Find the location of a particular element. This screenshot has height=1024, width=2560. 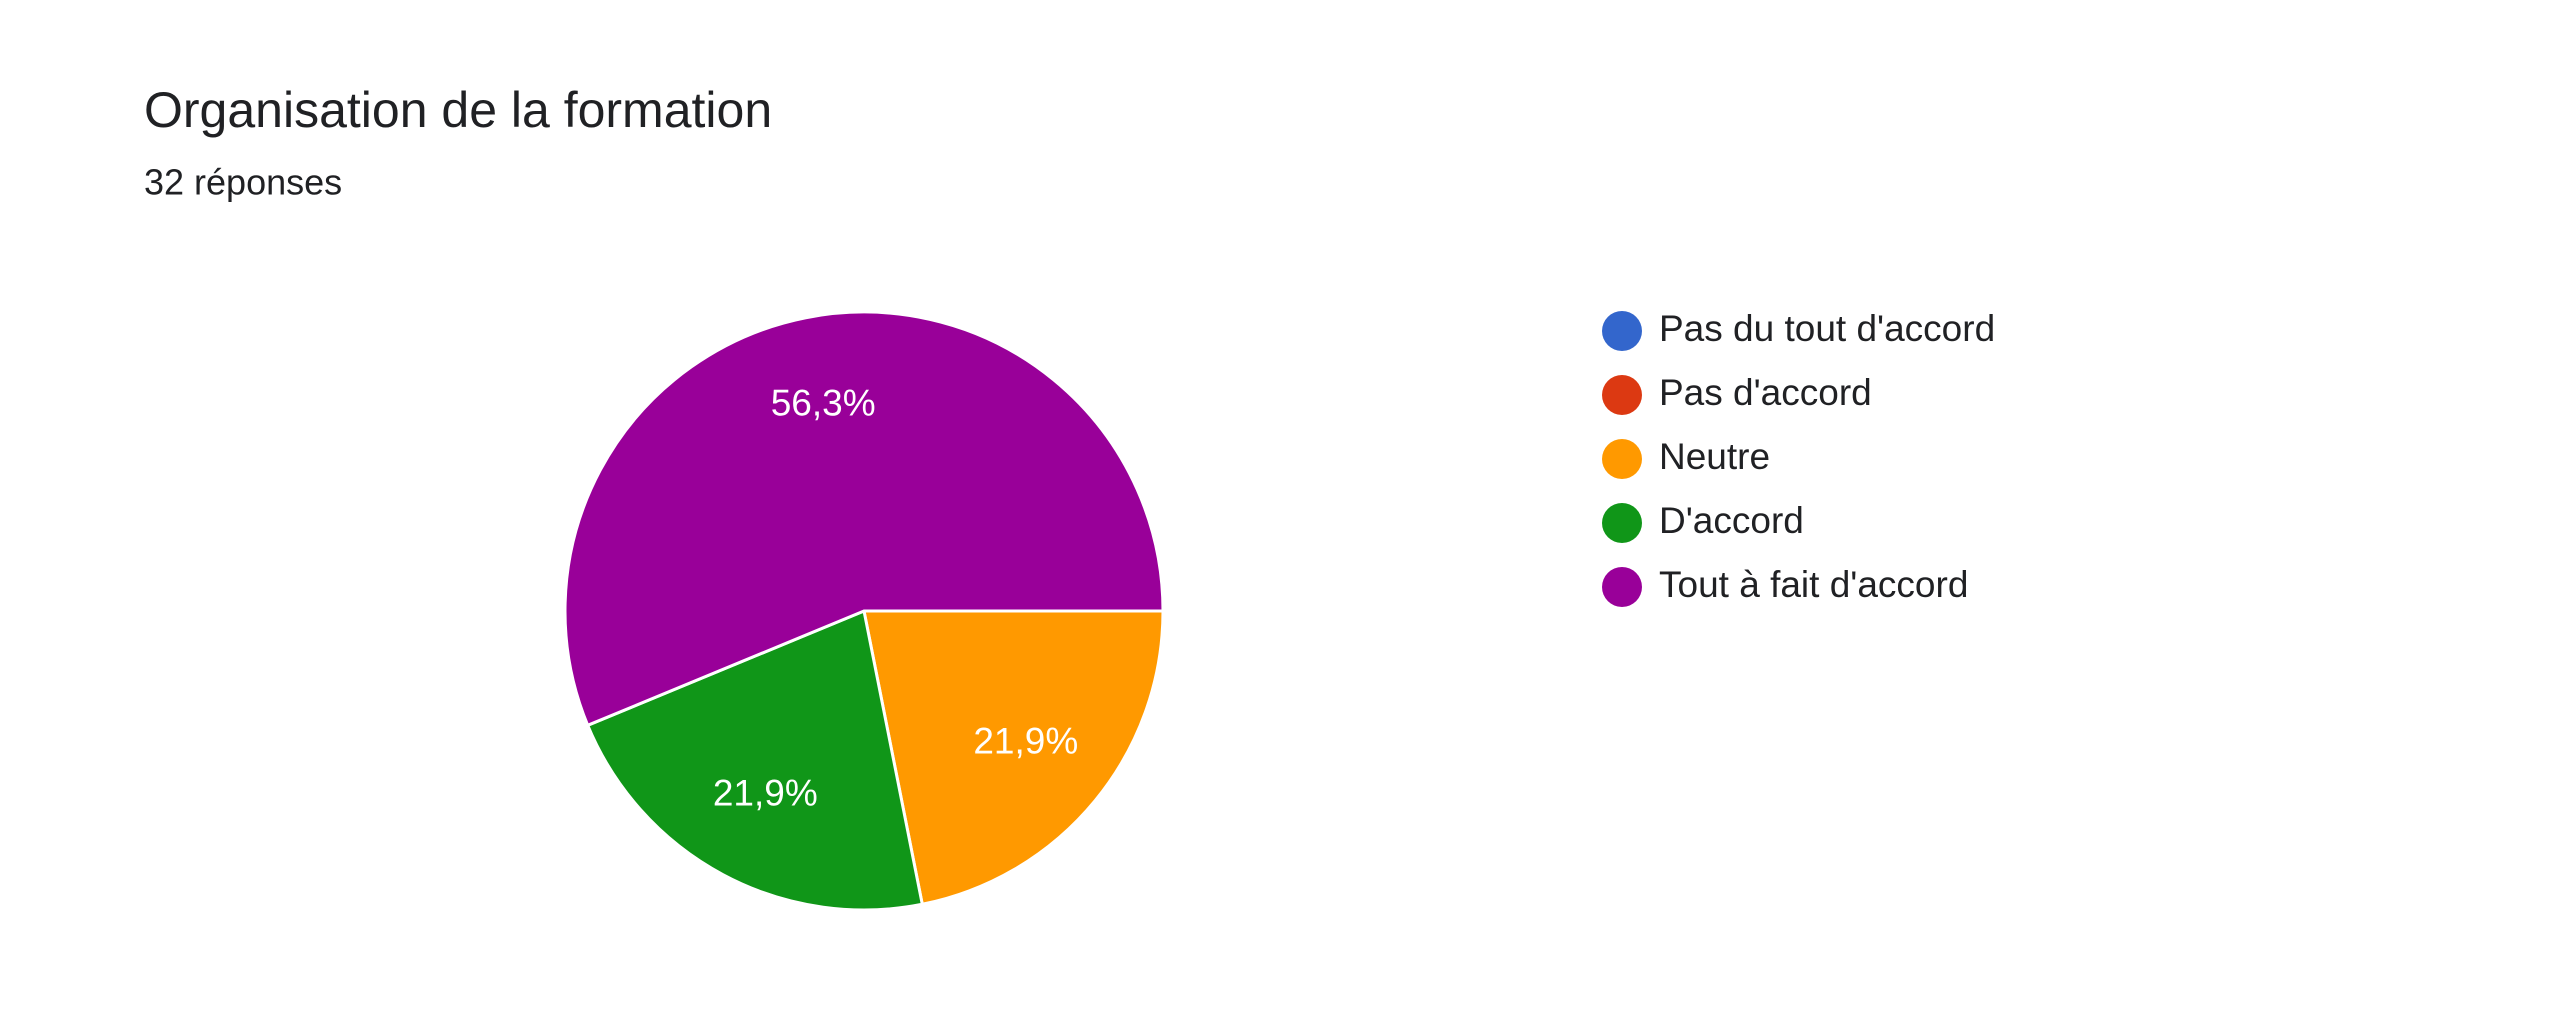

chart-subtitle: 32 réponses is located at coordinates (243, 182).